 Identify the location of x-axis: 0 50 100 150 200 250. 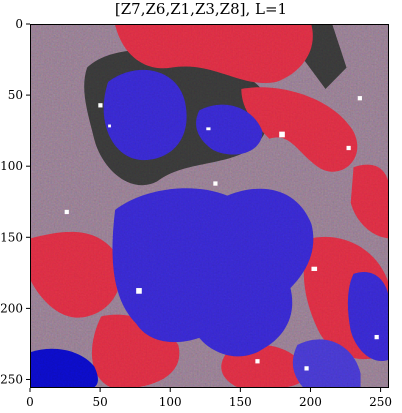
(209, 398).